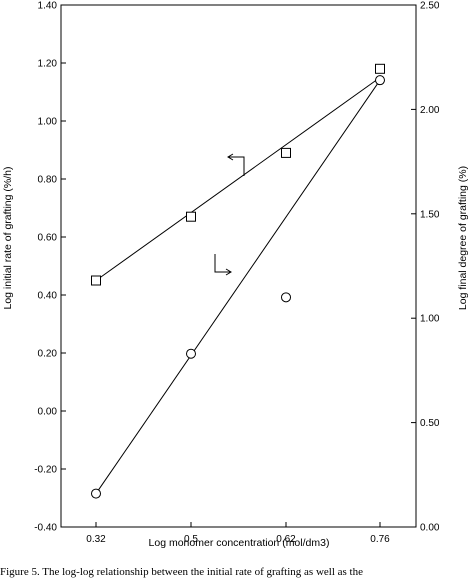  Describe the element at coordinates (191, 539) in the screenshot. I see `x-tick-label: 0.5` at that location.